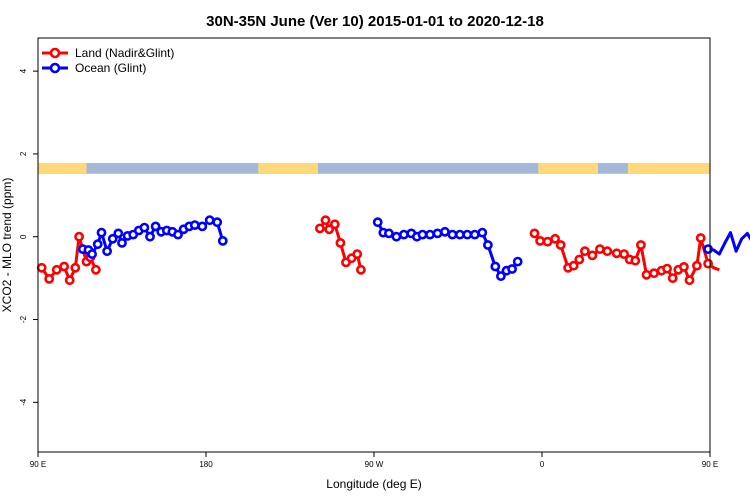 The image size is (750, 500). What do you see at coordinates (374, 464) in the screenshot?
I see `x-tick-label: 90 W` at bounding box center [374, 464].